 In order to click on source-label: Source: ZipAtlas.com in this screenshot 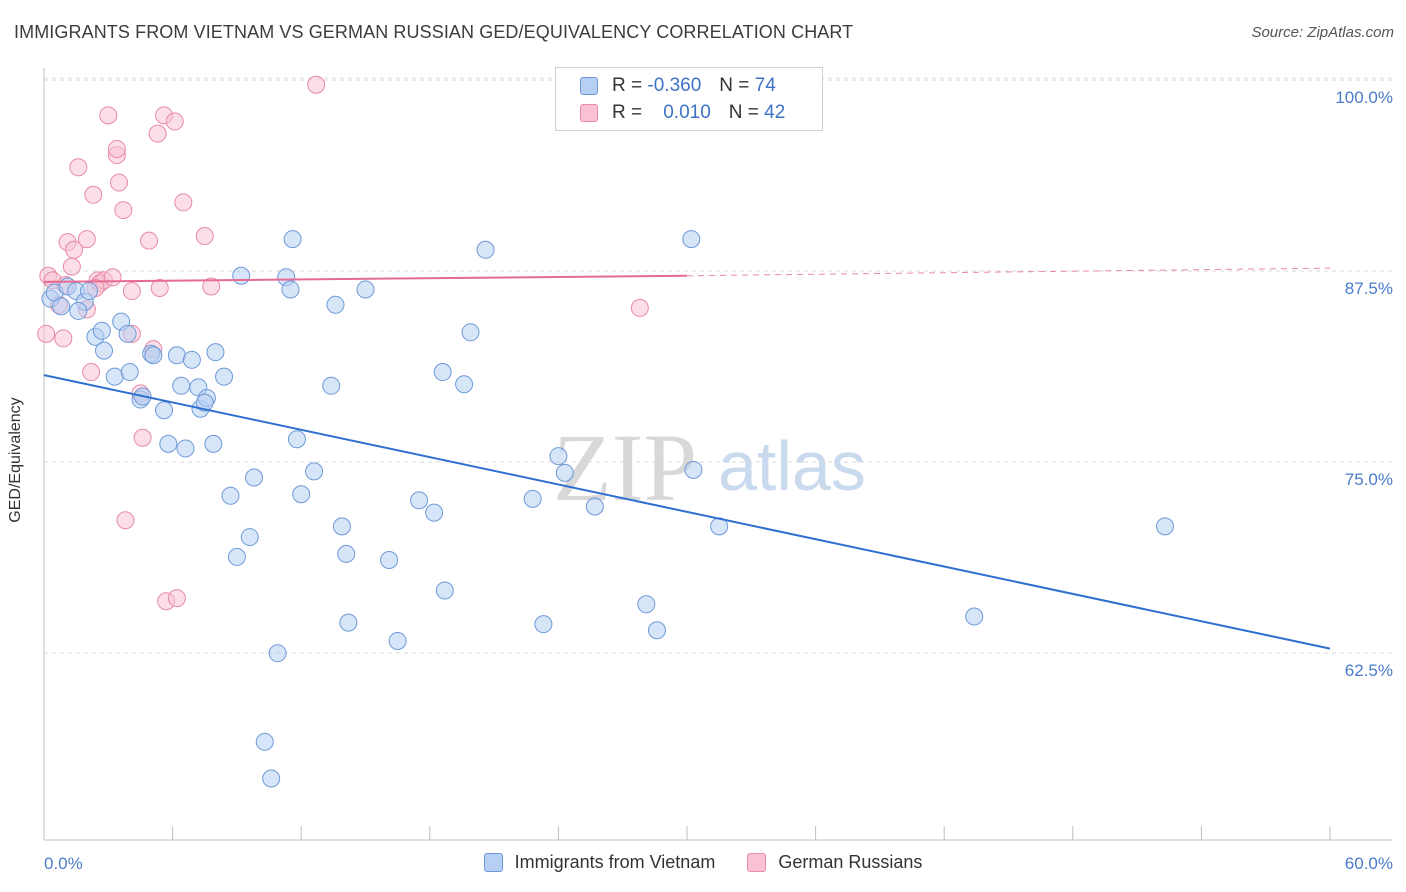, I will do `click(1322, 32)`.